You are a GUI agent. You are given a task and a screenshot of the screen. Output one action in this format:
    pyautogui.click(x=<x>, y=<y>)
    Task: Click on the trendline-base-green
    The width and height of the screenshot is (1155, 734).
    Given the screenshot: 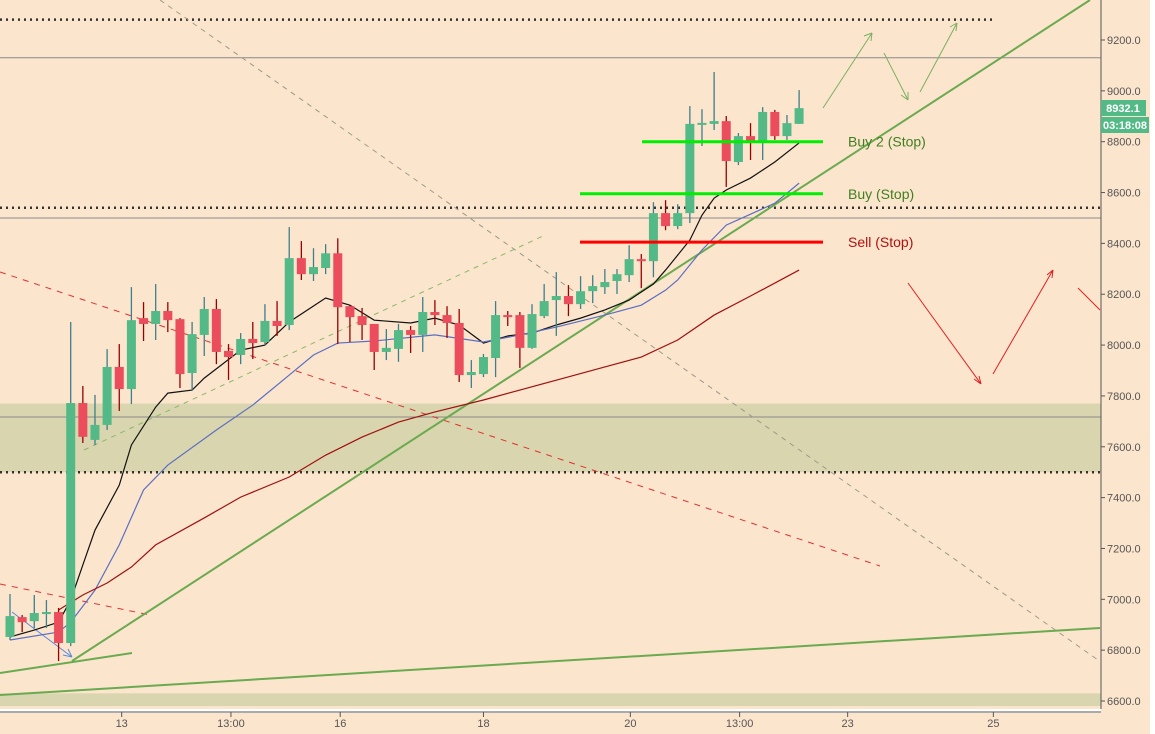 What is the action you would take?
    pyautogui.click(x=550, y=661)
    